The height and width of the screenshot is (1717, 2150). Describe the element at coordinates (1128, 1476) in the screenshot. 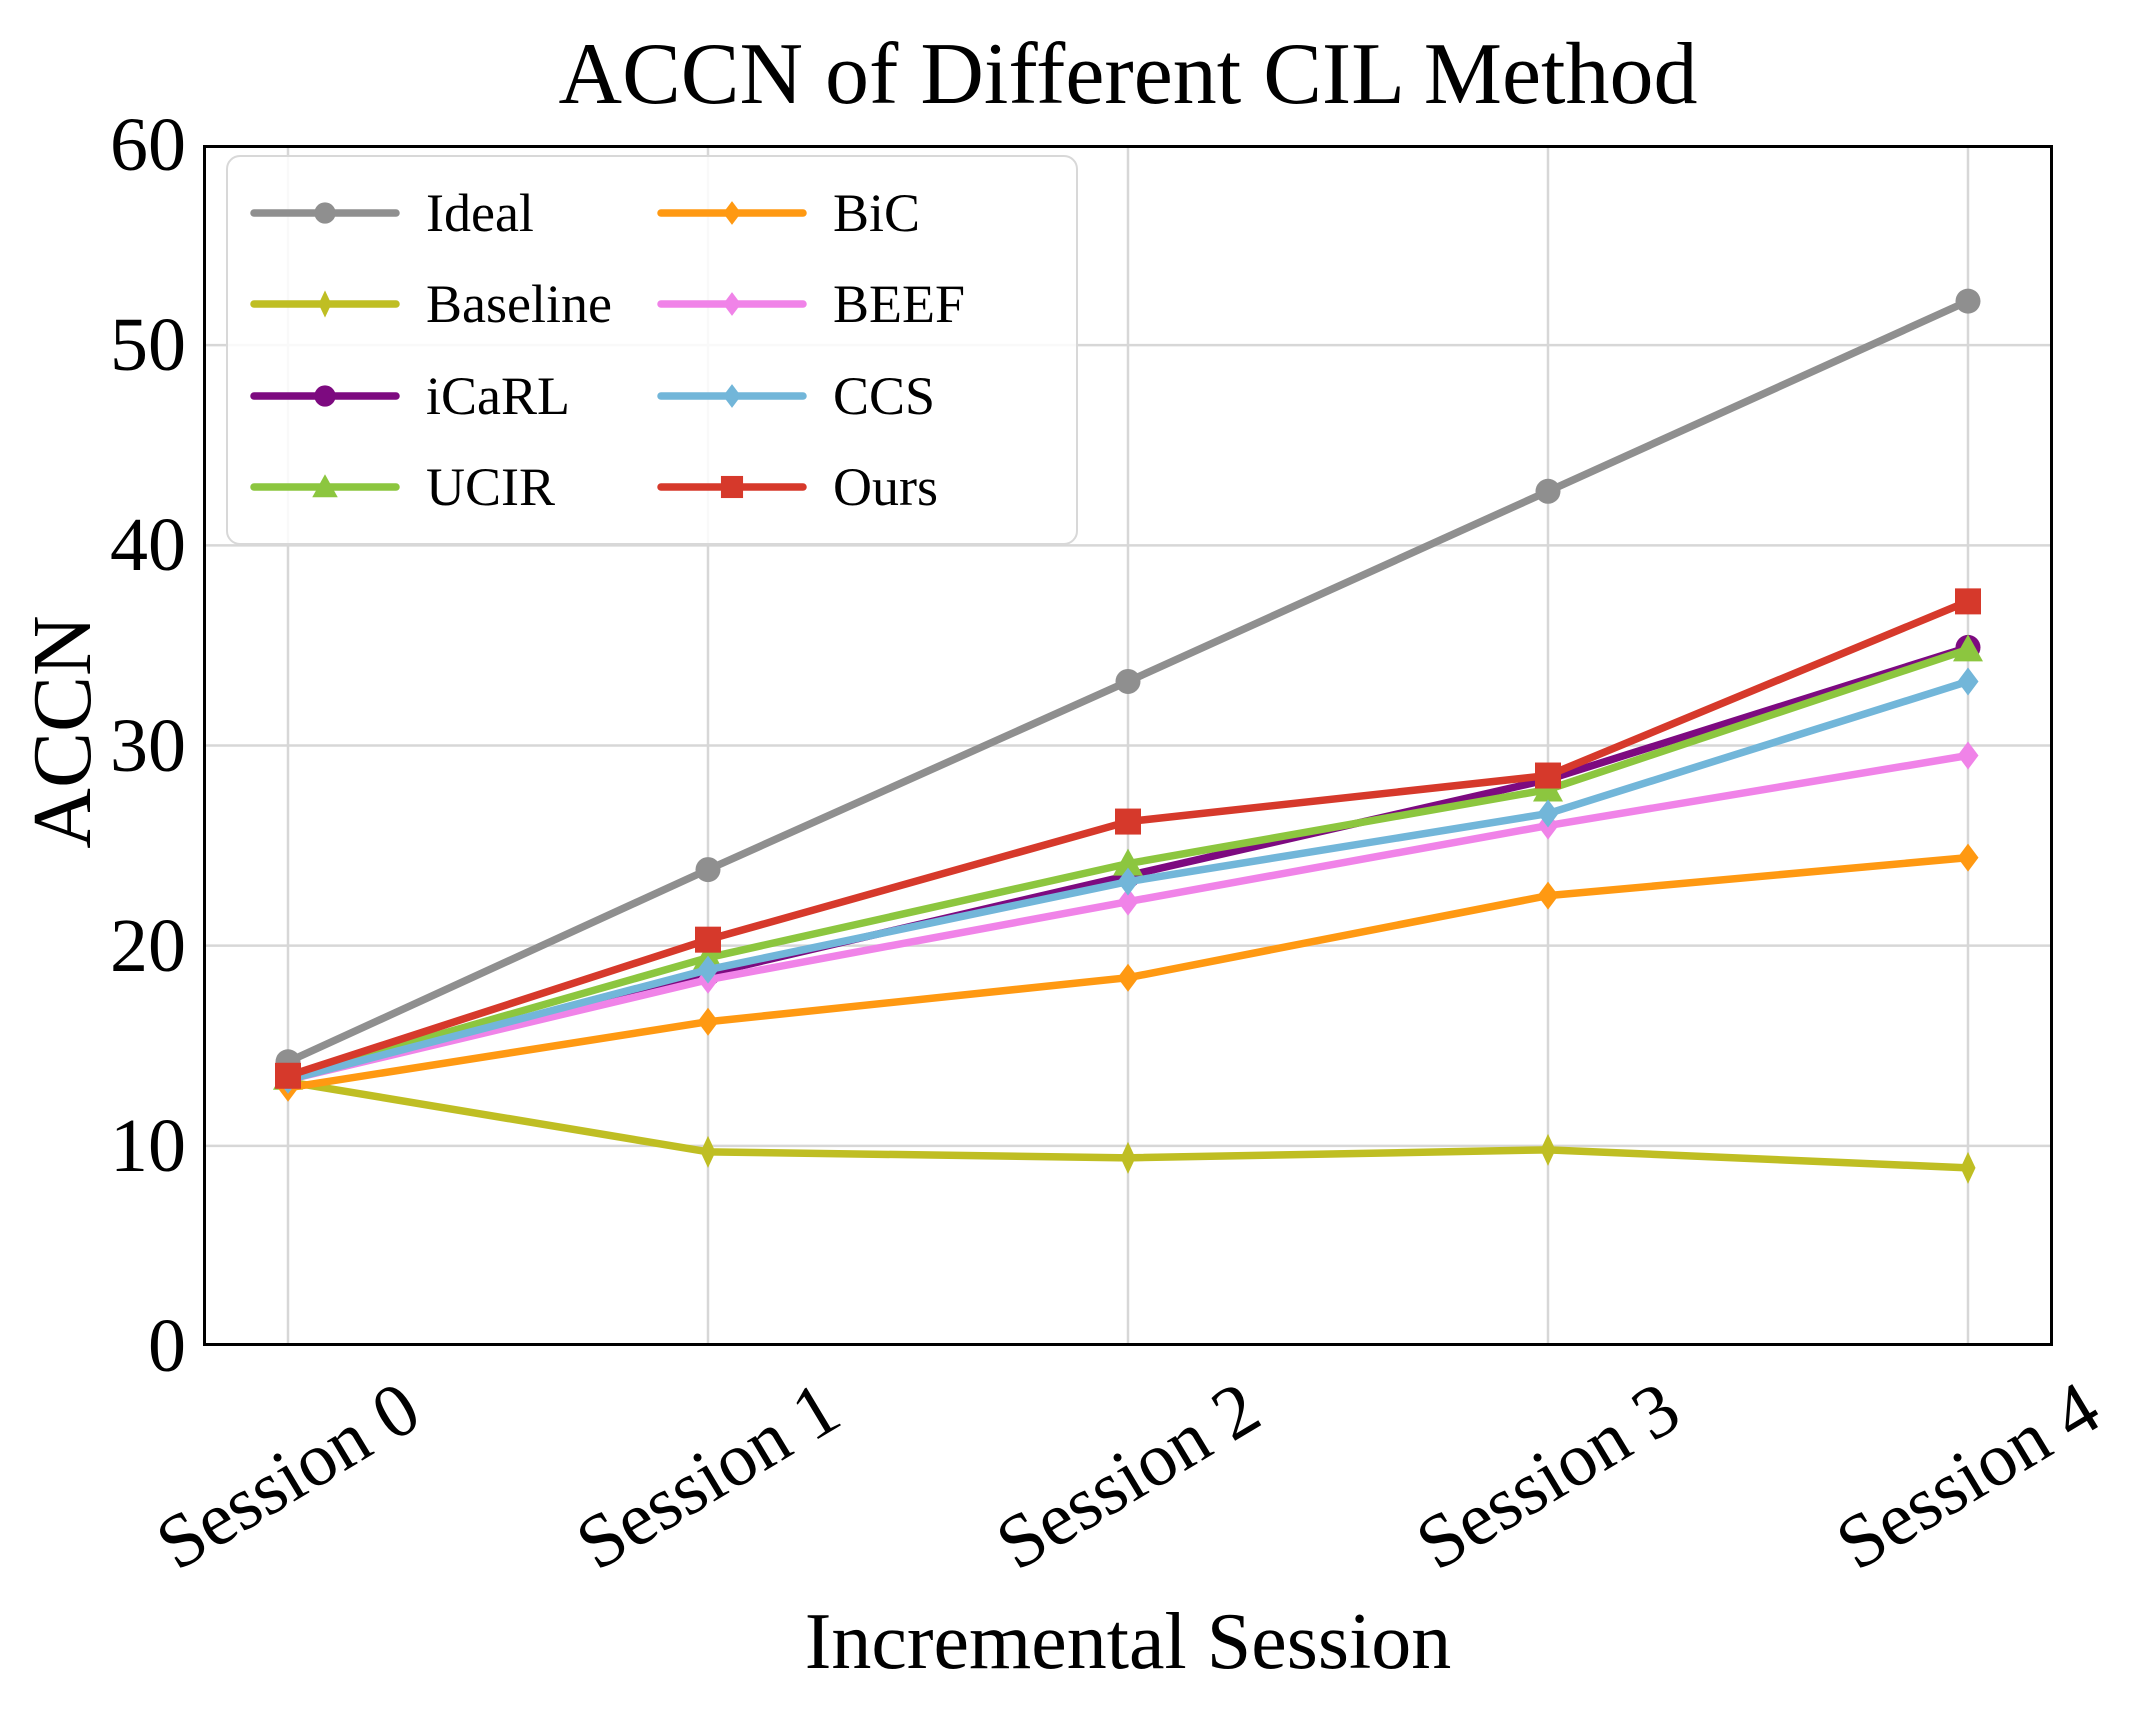

I see `x-tick-label-2: Session 2` at that location.